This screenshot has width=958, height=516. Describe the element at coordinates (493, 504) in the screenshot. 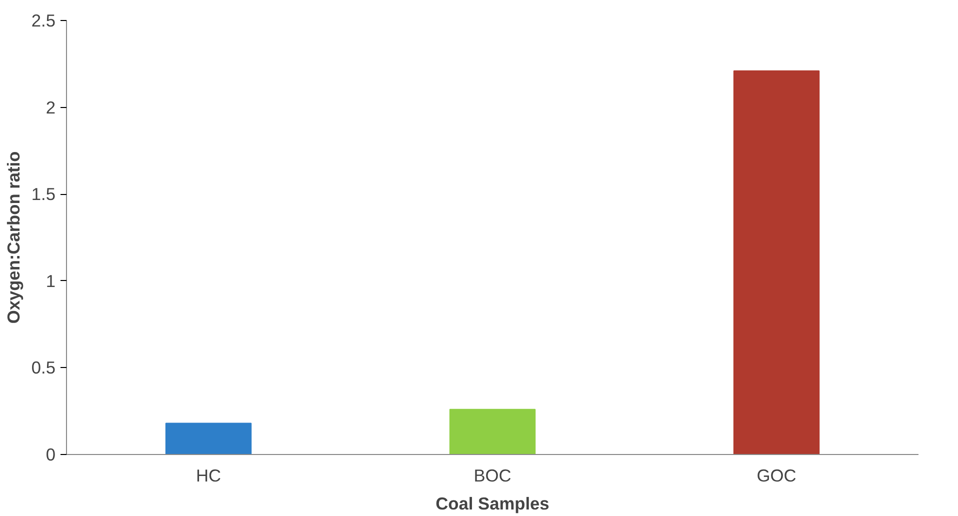

I see `x-axis-title: Coal Samples` at that location.